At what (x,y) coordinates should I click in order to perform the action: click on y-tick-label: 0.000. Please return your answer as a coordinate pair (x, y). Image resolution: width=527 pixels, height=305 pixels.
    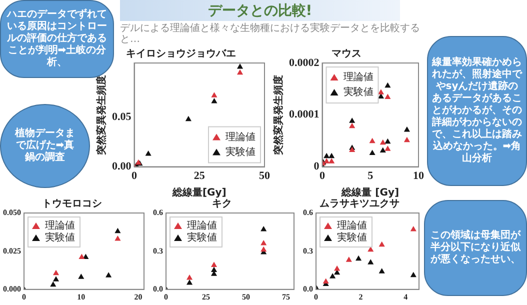
    Looking at the image, I should click on (12, 289).